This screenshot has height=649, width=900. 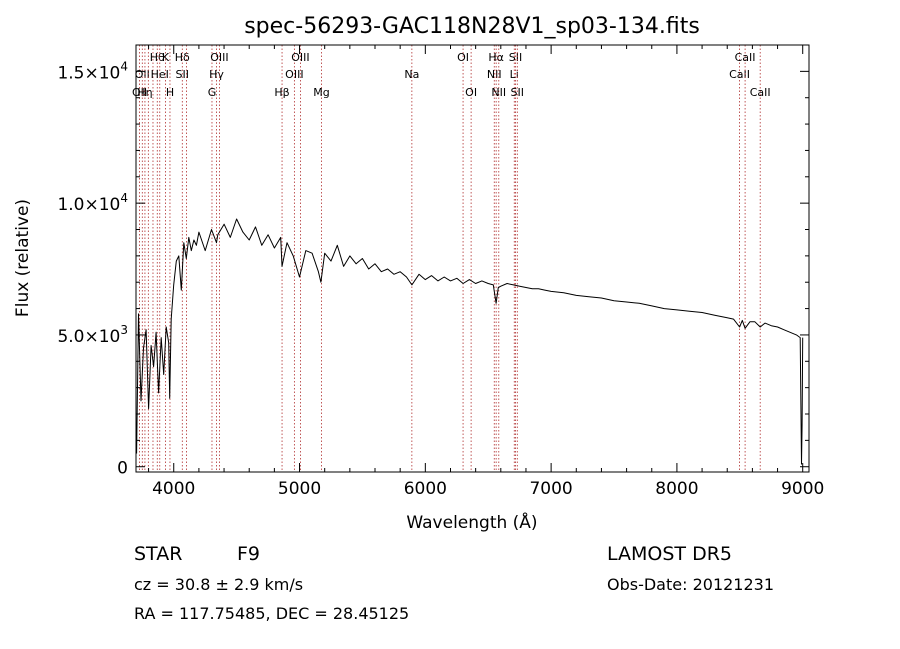 What do you see at coordinates (144, 92) in the screenshot?
I see `spectral-line-label: Hη` at bounding box center [144, 92].